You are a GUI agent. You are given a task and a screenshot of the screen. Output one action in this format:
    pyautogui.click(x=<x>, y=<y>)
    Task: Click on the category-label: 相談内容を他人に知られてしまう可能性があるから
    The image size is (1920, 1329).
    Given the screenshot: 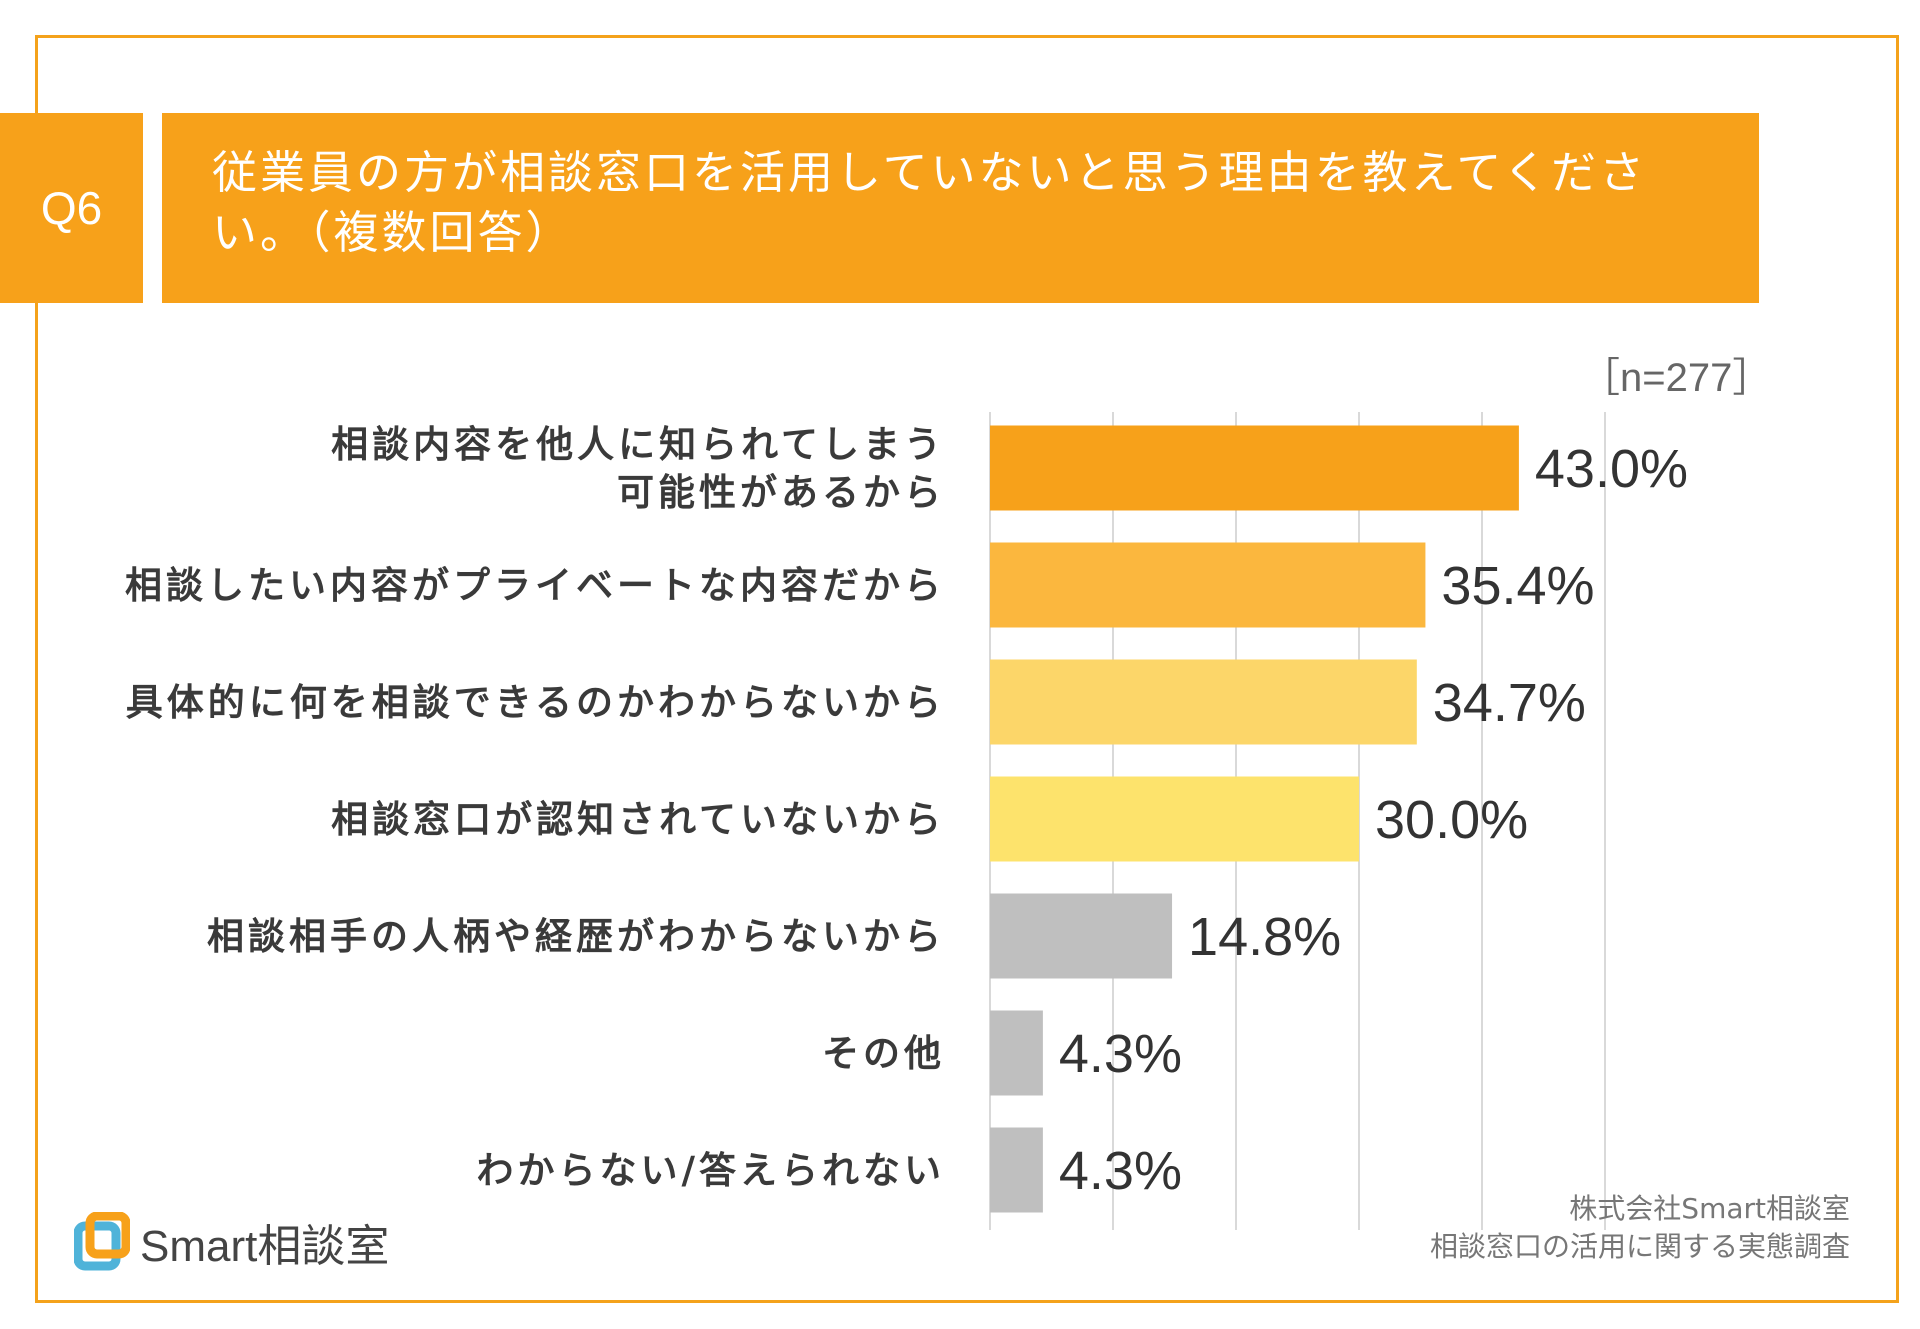 What is the action you would take?
    pyautogui.click(x=638, y=468)
    